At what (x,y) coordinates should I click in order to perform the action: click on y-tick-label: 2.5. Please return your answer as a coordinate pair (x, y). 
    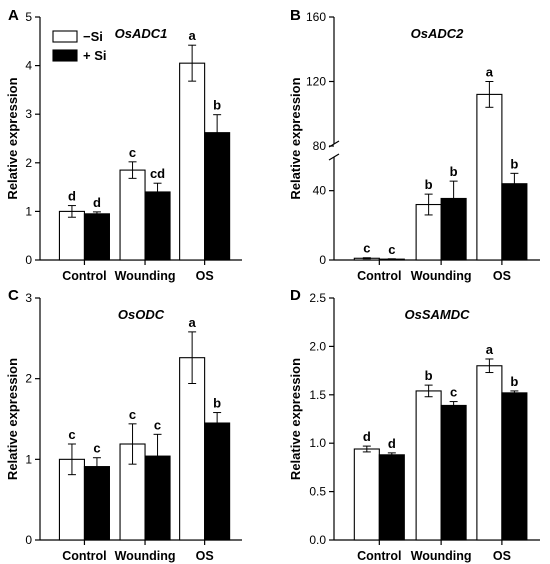
    Looking at the image, I should click on (317, 298).